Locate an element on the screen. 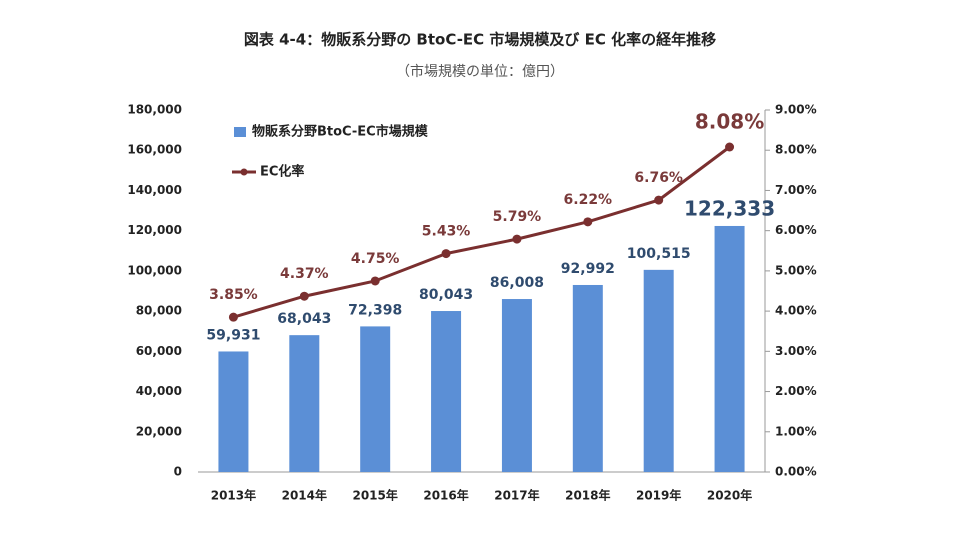 Image resolution: width=960 pixels, height=549 pixels. line-value-label: 4.75% is located at coordinates (375, 259).